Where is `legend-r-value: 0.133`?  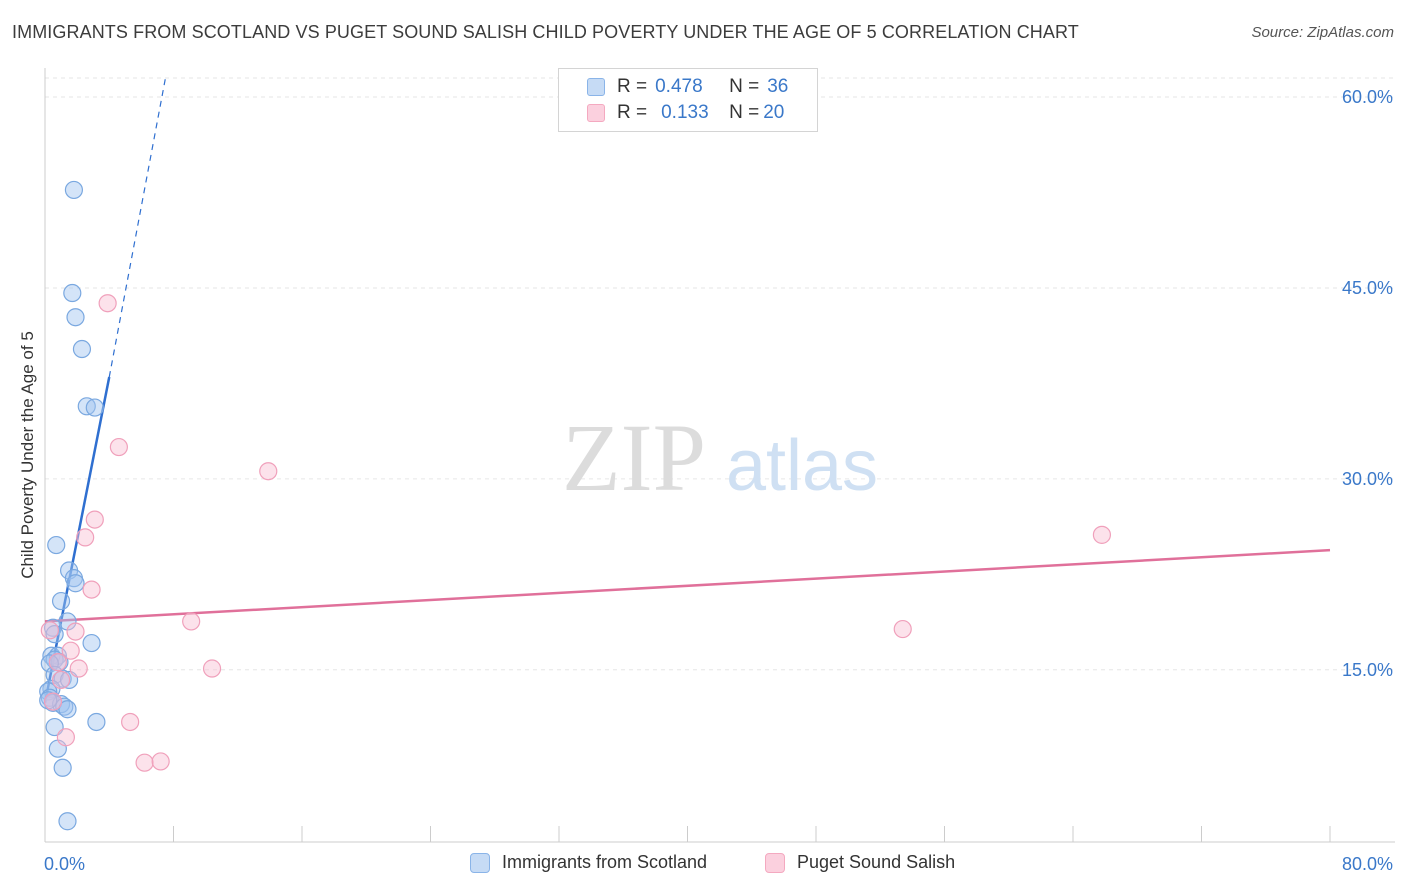 legend-r-value: 0.133 is located at coordinates (685, 112).